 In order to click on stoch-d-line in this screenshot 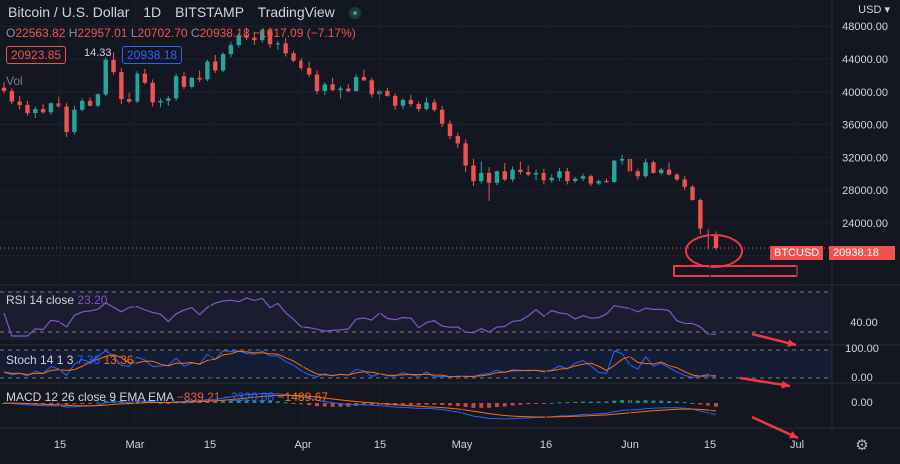, I will do `click(360, 364)`.